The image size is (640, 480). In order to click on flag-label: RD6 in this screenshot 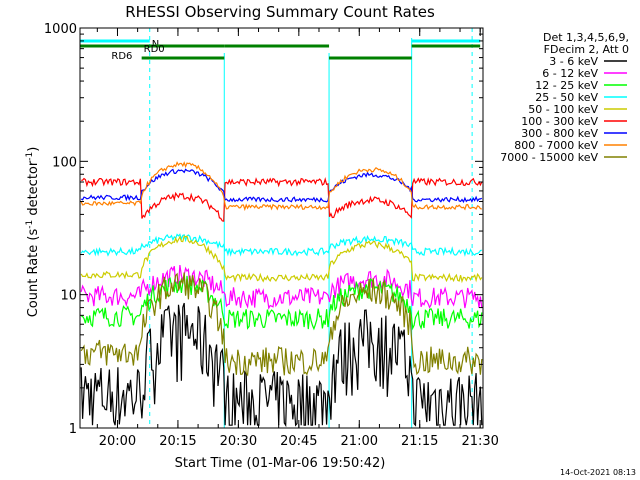, I will do `click(121, 56)`.